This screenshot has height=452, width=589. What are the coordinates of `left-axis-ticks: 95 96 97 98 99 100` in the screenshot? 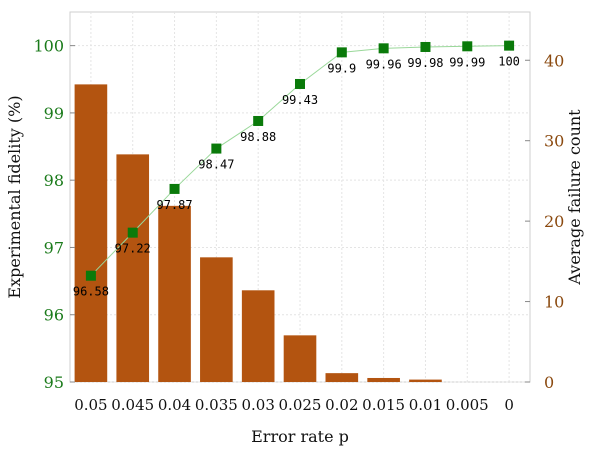 It's located at (54, 214).